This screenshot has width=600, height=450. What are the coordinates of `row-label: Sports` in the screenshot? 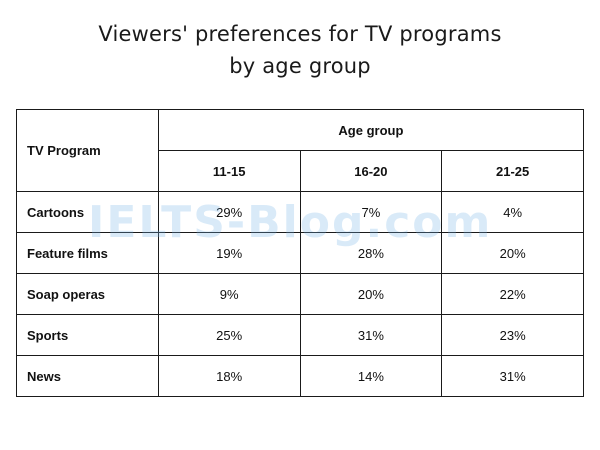 It's located at (87, 335).